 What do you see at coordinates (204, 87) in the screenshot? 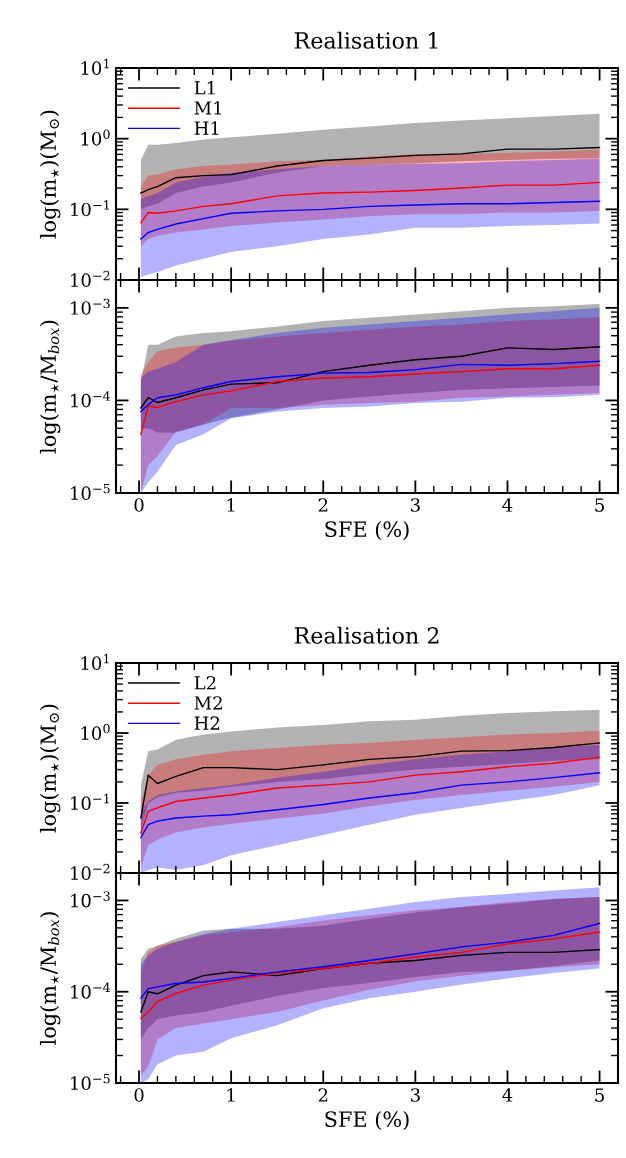
I see `legend-label: L1` at bounding box center [204, 87].